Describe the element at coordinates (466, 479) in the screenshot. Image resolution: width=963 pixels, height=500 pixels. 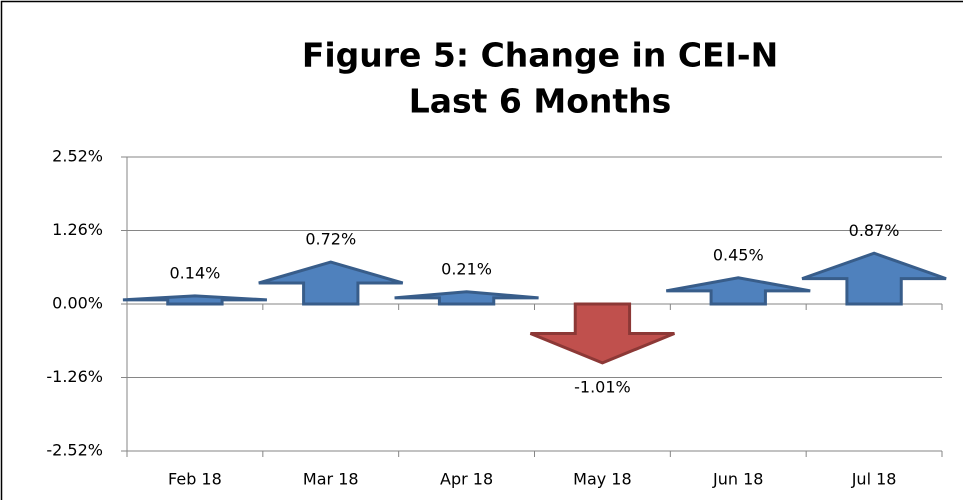
I see `x-tick-label: Apr 18` at that location.